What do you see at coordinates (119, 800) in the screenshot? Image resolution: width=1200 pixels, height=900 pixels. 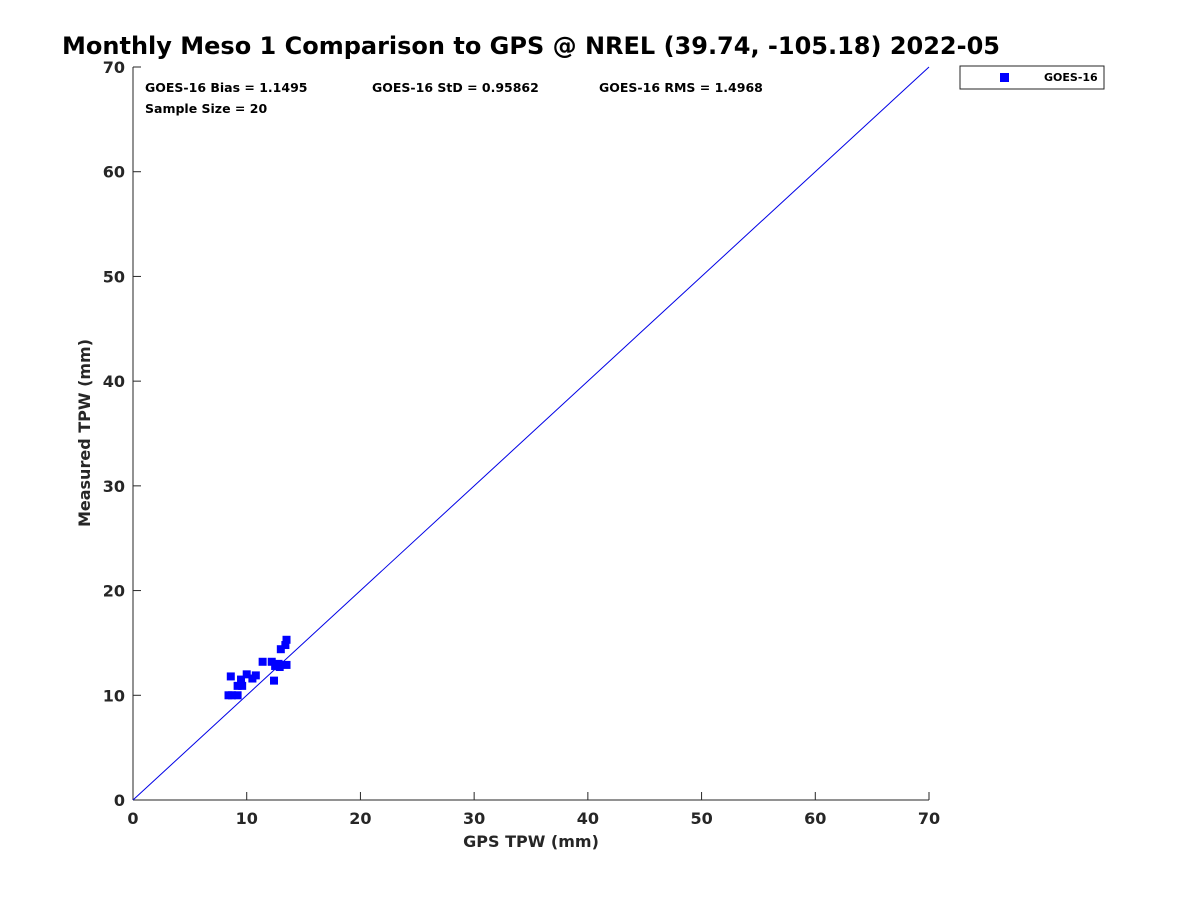 I see `y-tick-label: 0` at bounding box center [119, 800].